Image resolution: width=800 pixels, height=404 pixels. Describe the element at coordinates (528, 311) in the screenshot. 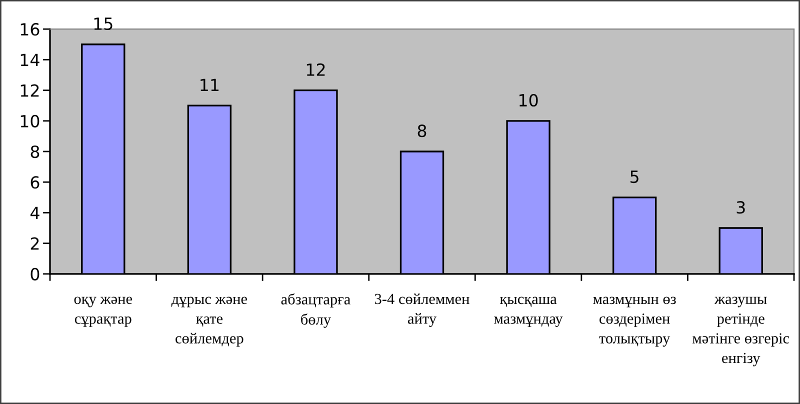

I see `x-tick-label: қысқаша мазмұндау` at that location.